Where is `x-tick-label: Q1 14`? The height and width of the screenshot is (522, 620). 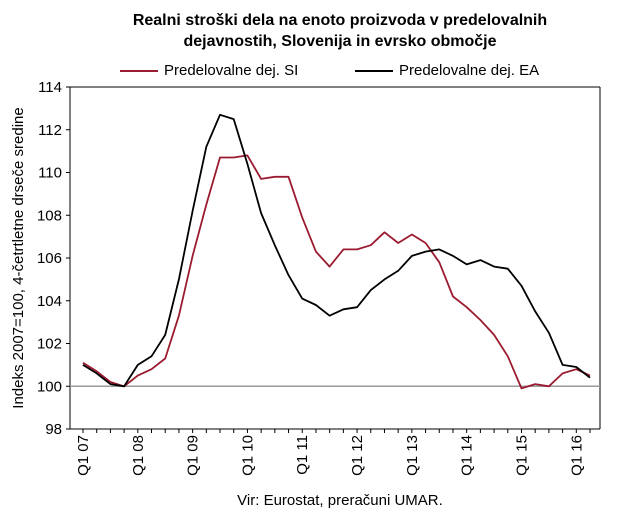 x-tick-label: Q1 14 is located at coordinates (467, 455).